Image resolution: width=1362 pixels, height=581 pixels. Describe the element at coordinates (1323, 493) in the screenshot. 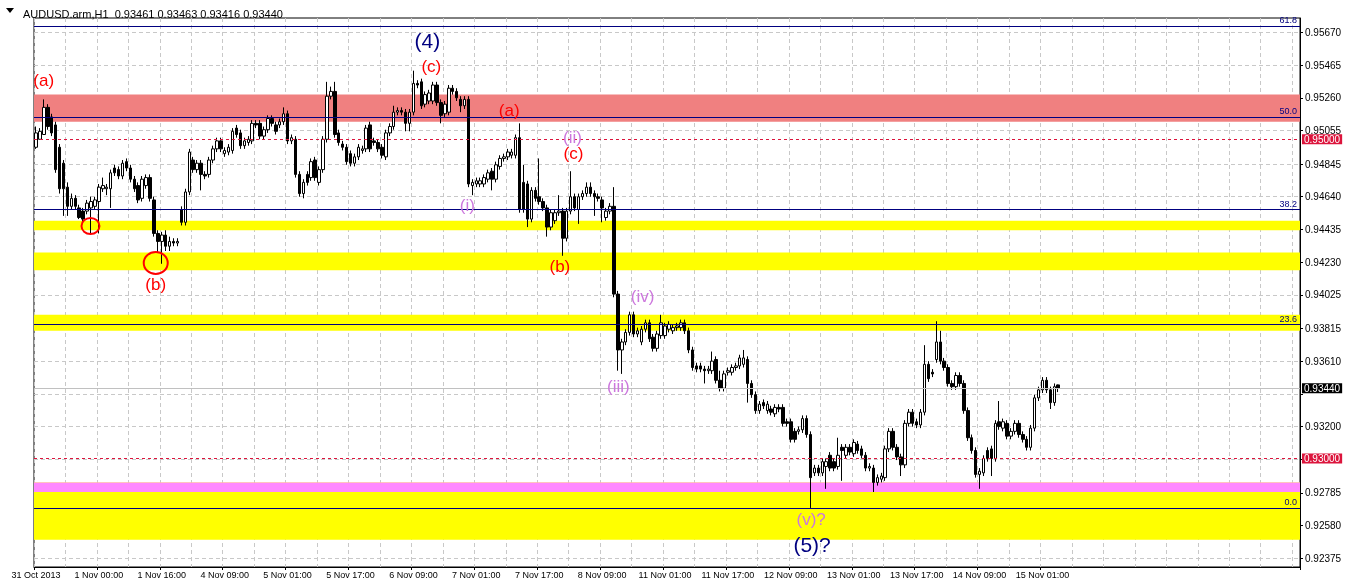

I see `y-tick-label: 0.92785` at that location.